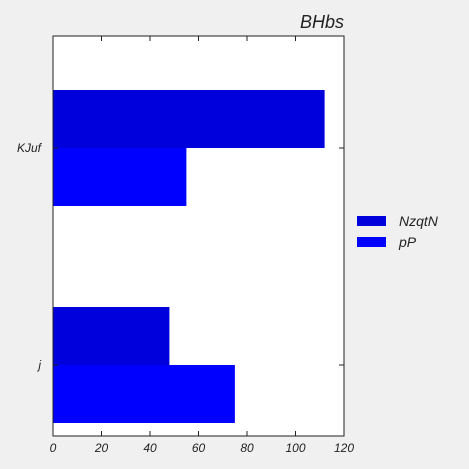 Image resolution: width=469 pixels, height=469 pixels. Describe the element at coordinates (101, 448) in the screenshot. I see `x-tick-label: 20` at that location.